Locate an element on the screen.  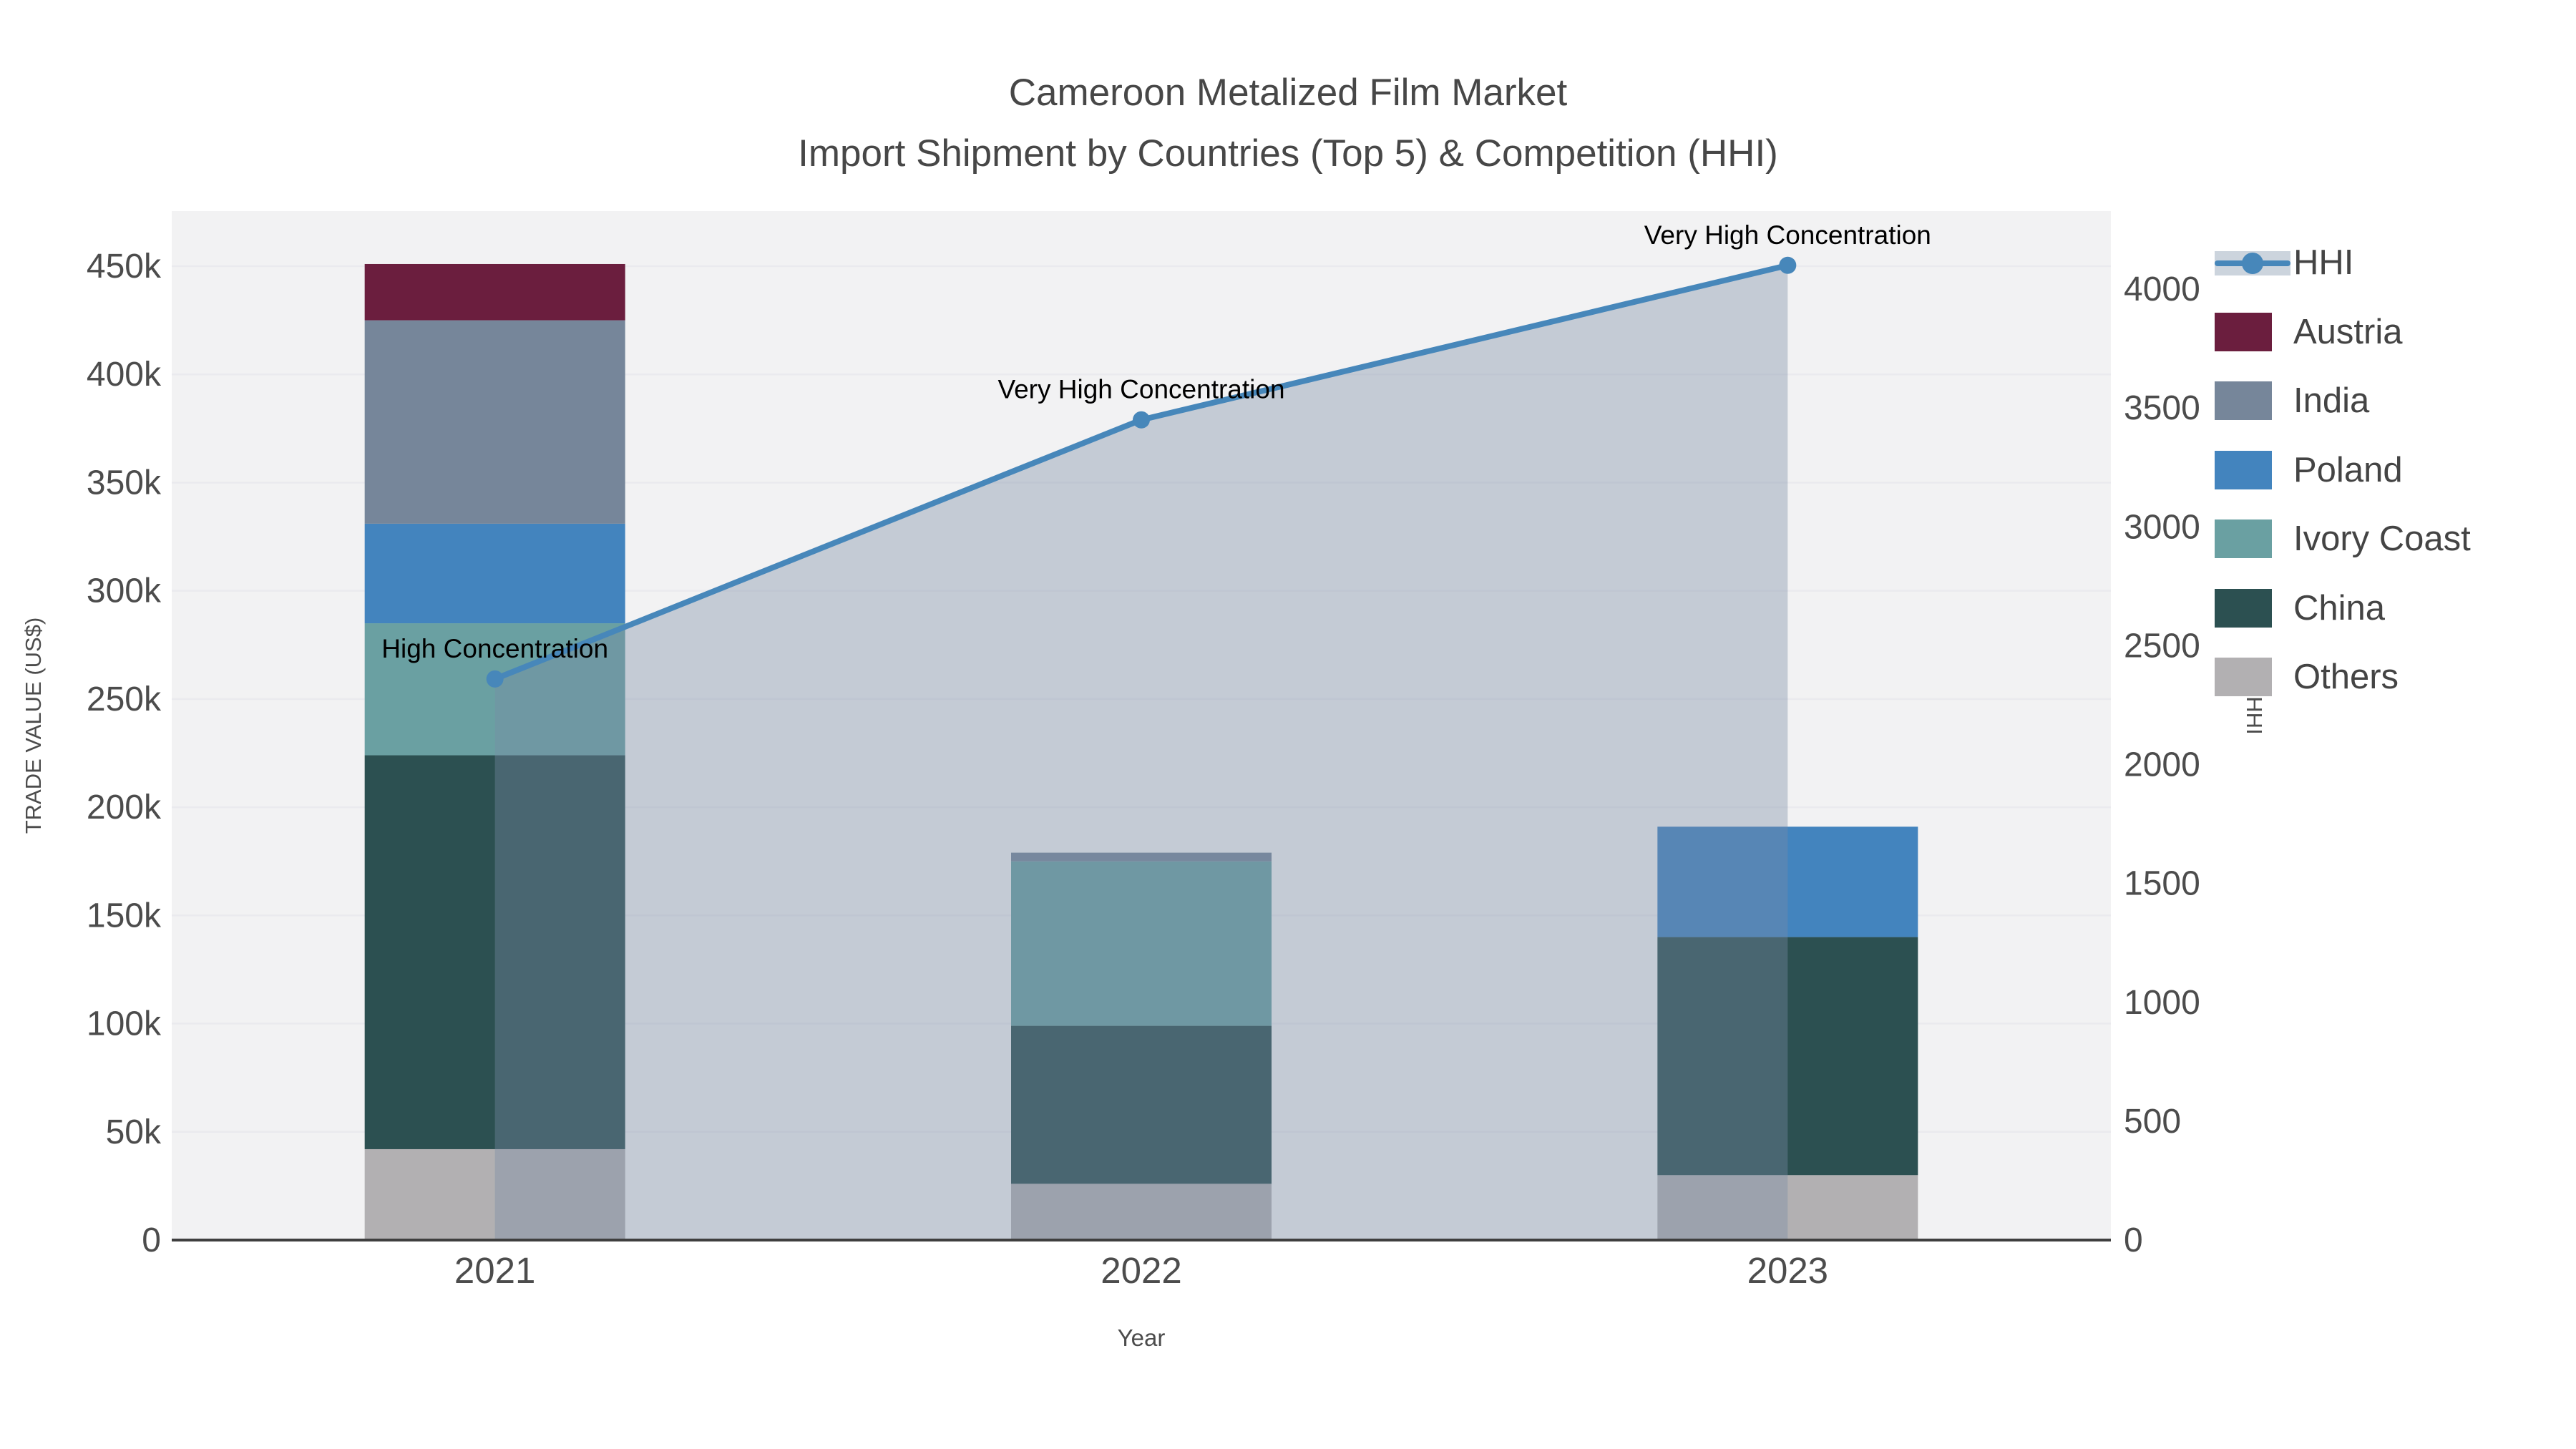
y-right-tick: 3500 is located at coordinates (2162, 408).